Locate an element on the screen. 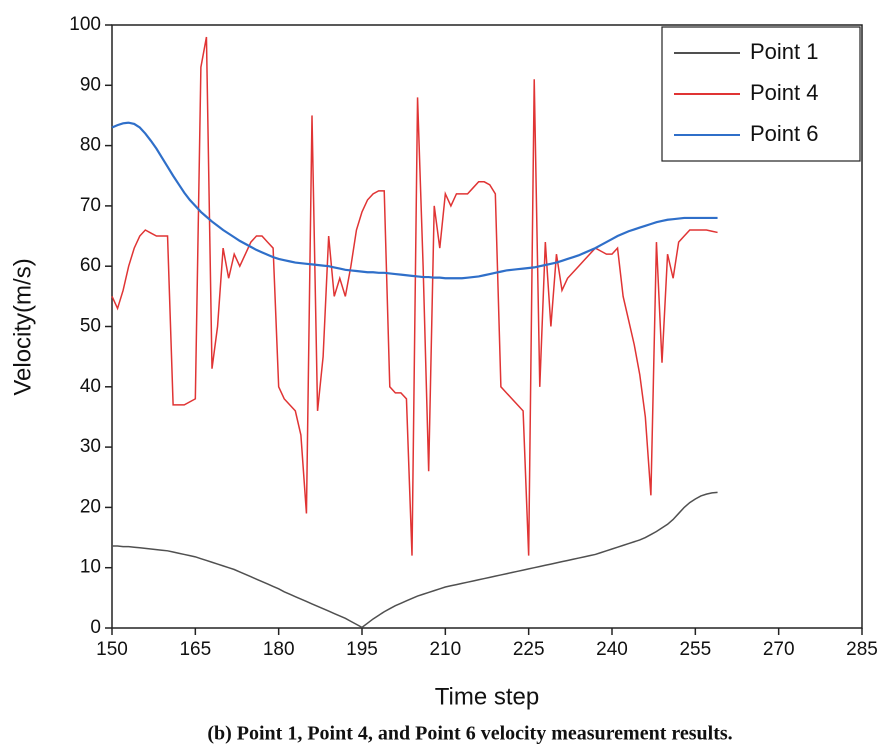  x-tick-label: 270 is located at coordinates (779, 649).